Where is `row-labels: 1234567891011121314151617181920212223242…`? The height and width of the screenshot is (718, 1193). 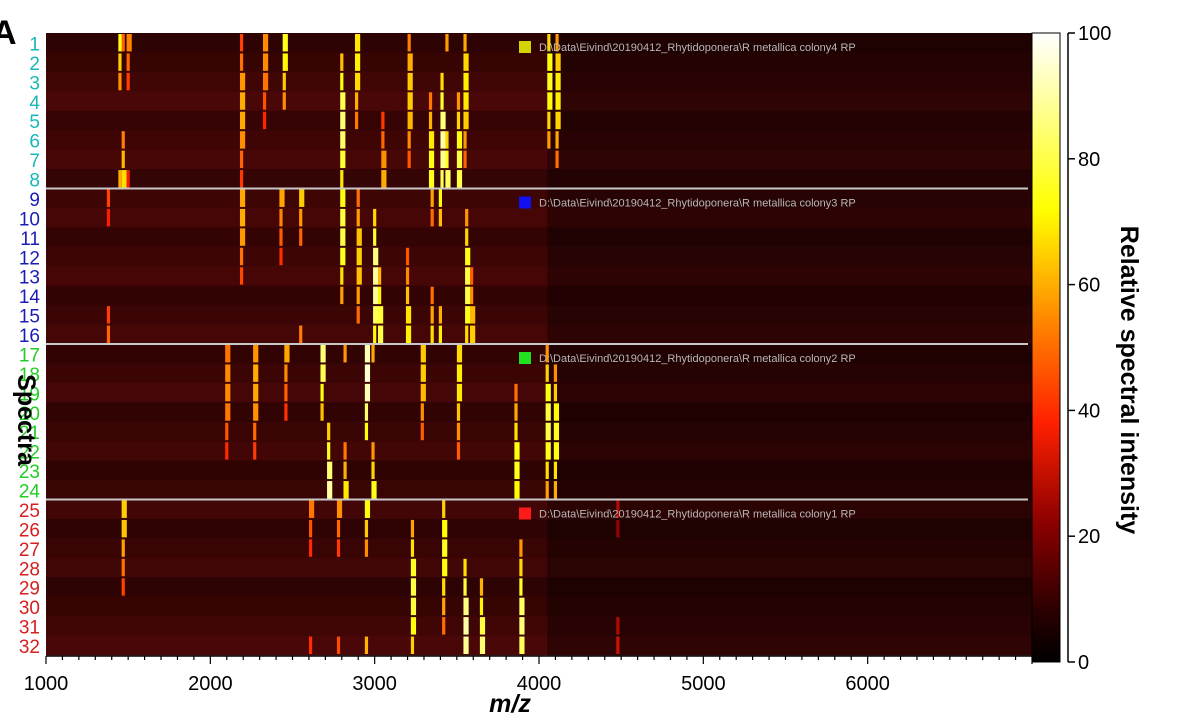
row-labels: 1234567891011121314151617181920212223242… is located at coordinates (30, 346).